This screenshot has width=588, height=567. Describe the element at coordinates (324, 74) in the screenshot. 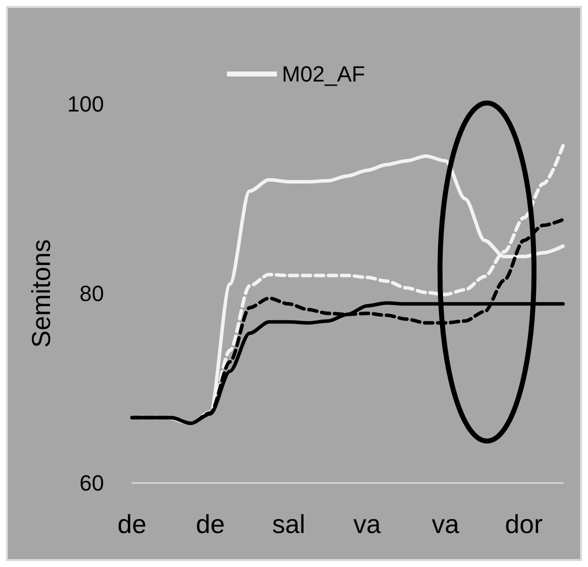

I see `legend-label: M02_AF` at that location.